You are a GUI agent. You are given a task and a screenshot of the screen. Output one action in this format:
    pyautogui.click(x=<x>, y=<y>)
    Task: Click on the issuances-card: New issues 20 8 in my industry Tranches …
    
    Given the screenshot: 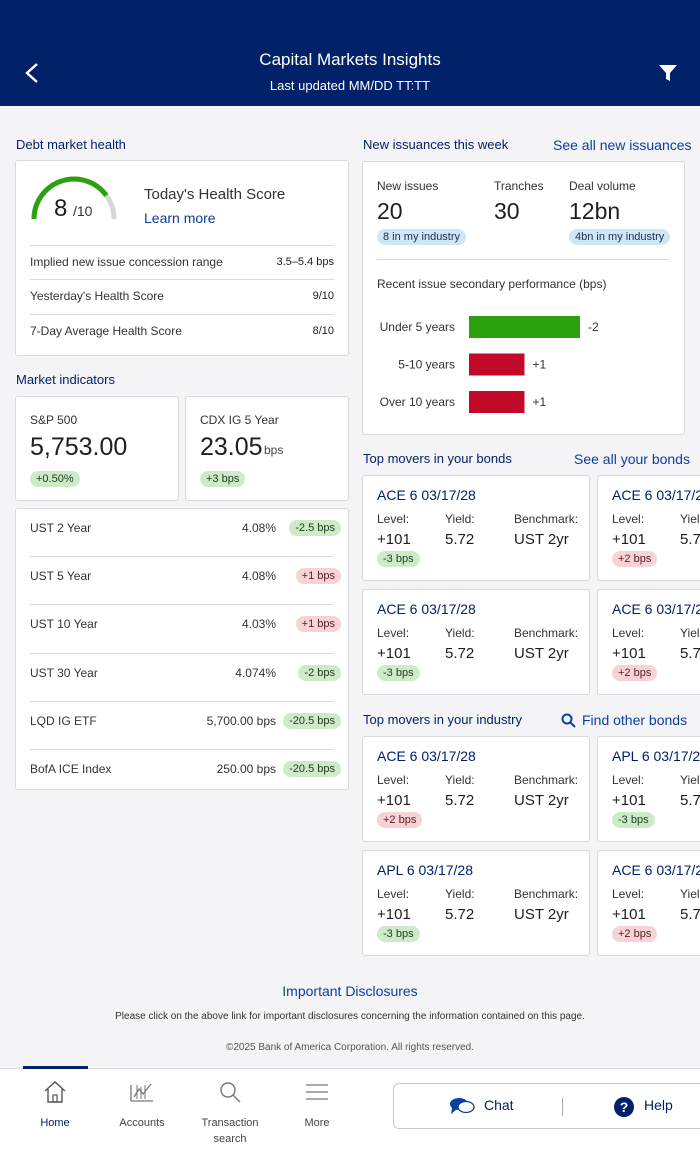 What is the action you would take?
    pyautogui.click(x=523, y=298)
    